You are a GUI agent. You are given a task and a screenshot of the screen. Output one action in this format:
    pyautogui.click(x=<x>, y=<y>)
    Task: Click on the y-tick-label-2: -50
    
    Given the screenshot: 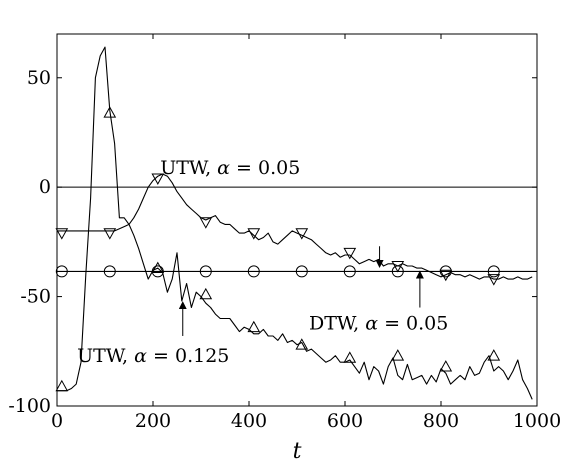 What is the action you would take?
    pyautogui.click(x=35, y=297)
    